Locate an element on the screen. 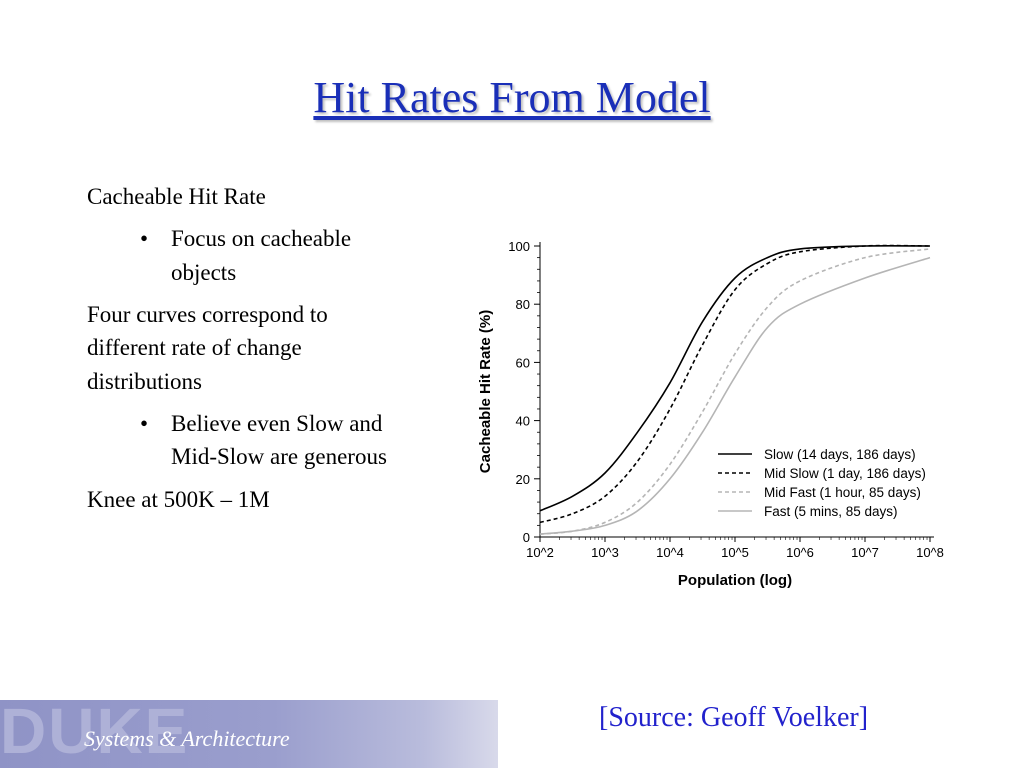 This screenshot has height=768, width=1024. legend-label-2: Mid Fast (1 hour, 85 days) is located at coordinates (842, 492).